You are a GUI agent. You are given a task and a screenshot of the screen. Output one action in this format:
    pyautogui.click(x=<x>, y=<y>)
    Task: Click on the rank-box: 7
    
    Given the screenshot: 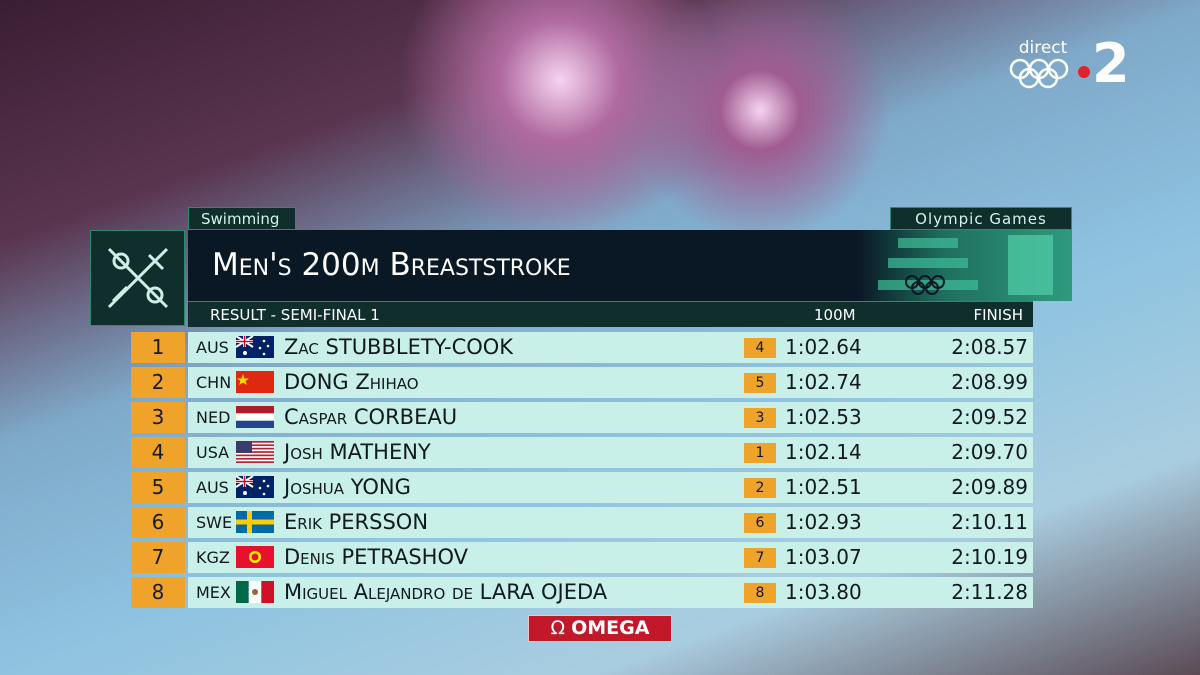 What is the action you would take?
    pyautogui.click(x=158, y=557)
    